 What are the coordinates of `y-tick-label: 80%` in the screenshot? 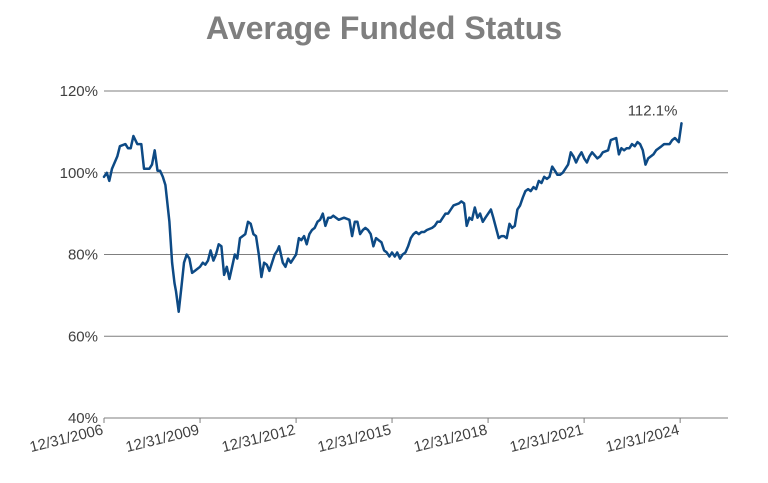 It's located at (83, 255).